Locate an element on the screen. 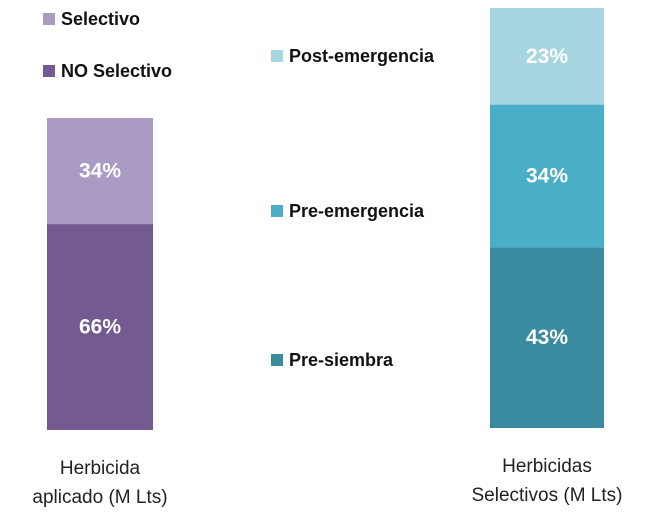 Image resolution: width=648 pixels, height=514 pixels. legend-label: Selectivo is located at coordinates (100, 19).